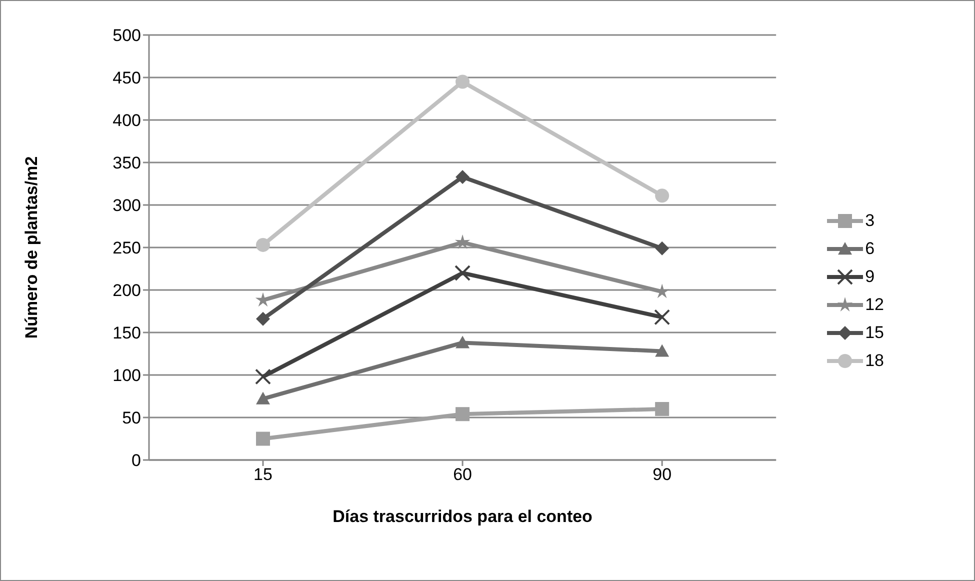 This screenshot has height=581, width=975. I want to click on y-tick-label: 150, so click(126, 333).